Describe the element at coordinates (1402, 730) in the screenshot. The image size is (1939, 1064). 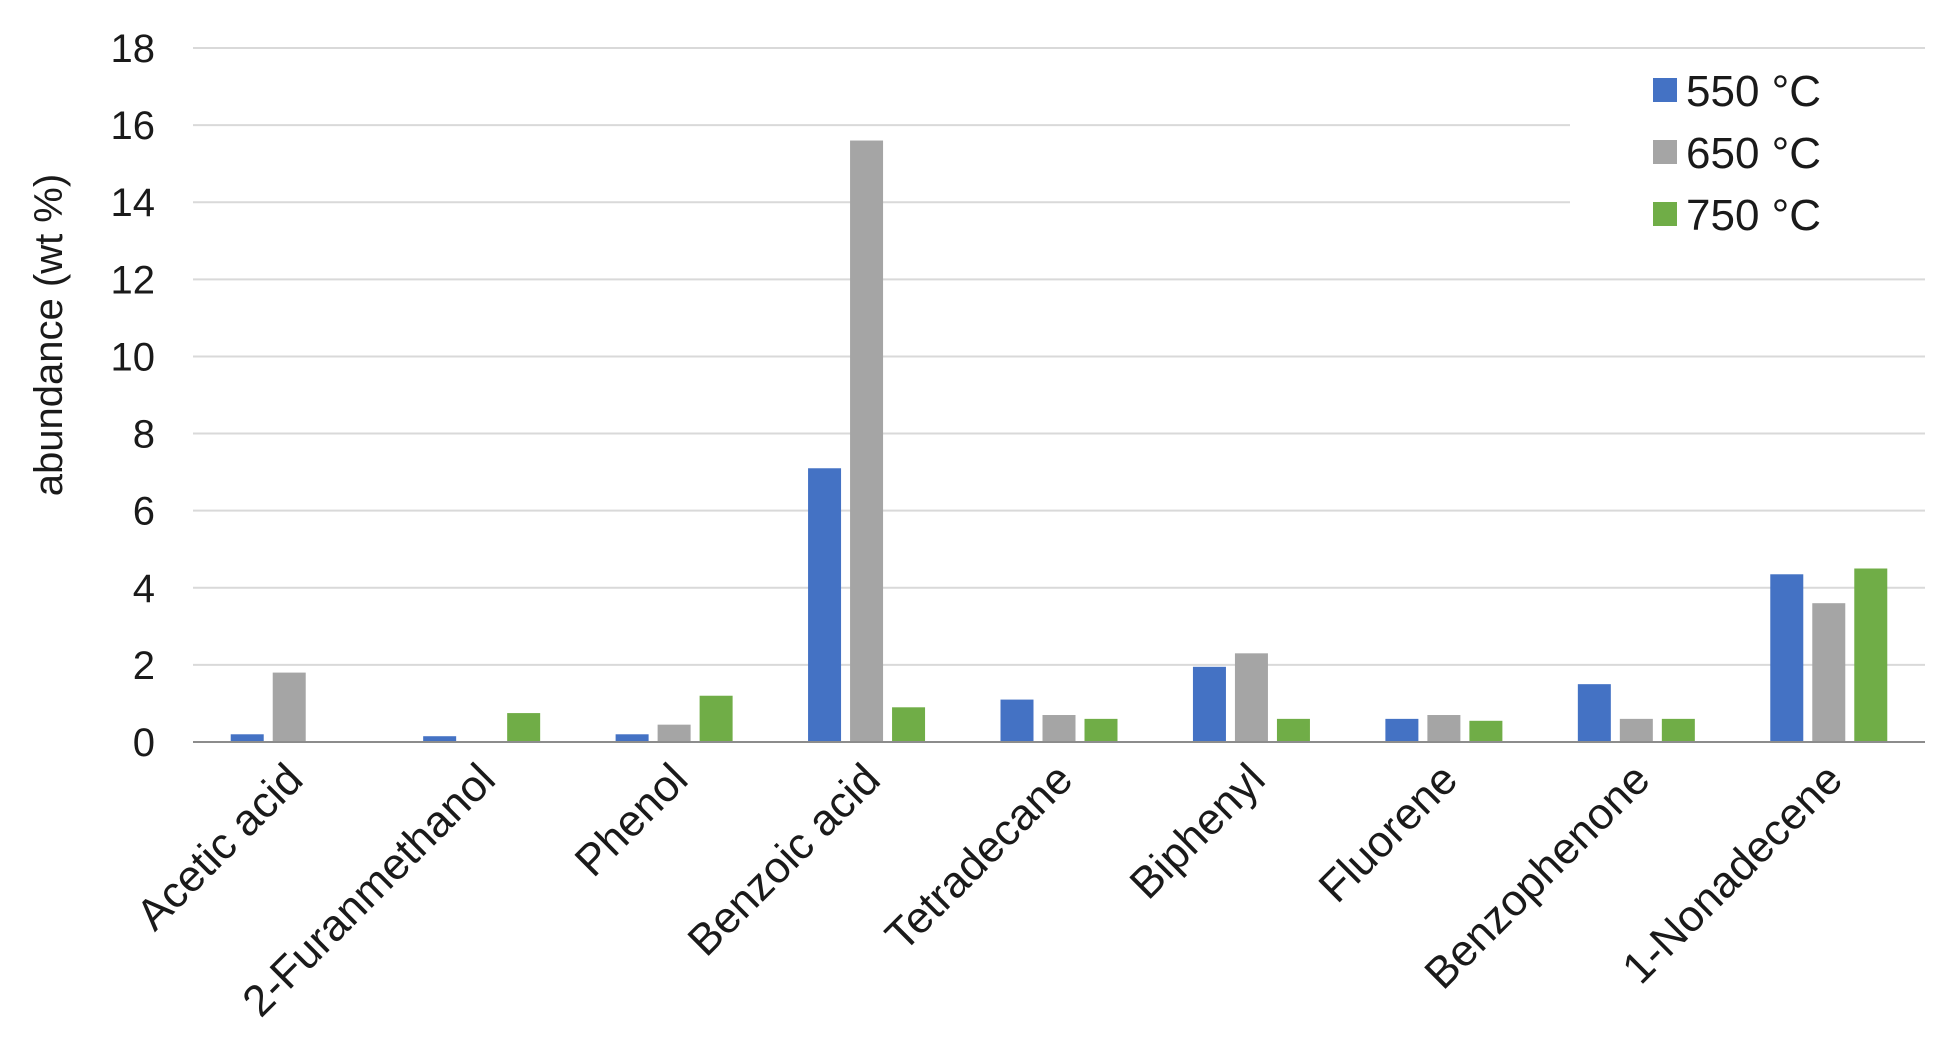
I see `bar-550C-fluorene` at that location.